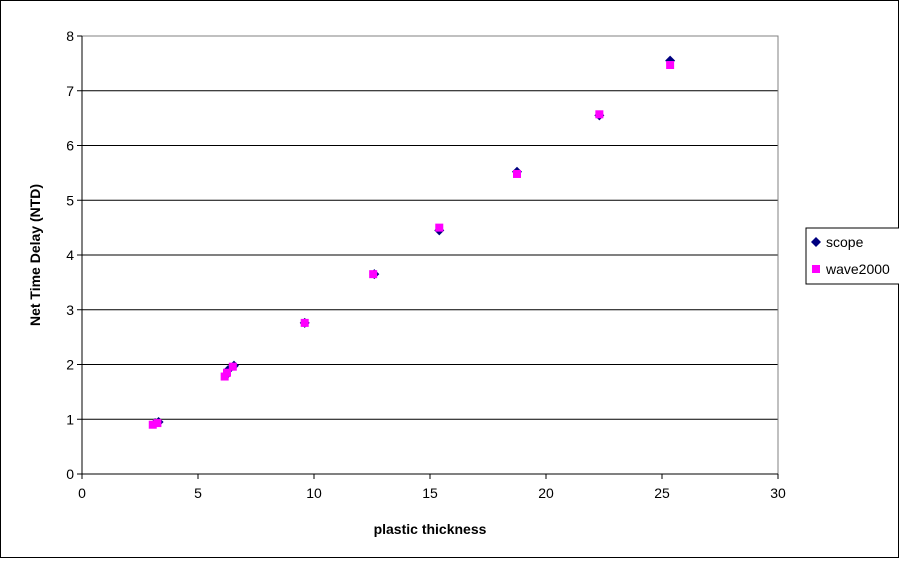  I want to click on legend: scope wave2000, so click(852, 256).